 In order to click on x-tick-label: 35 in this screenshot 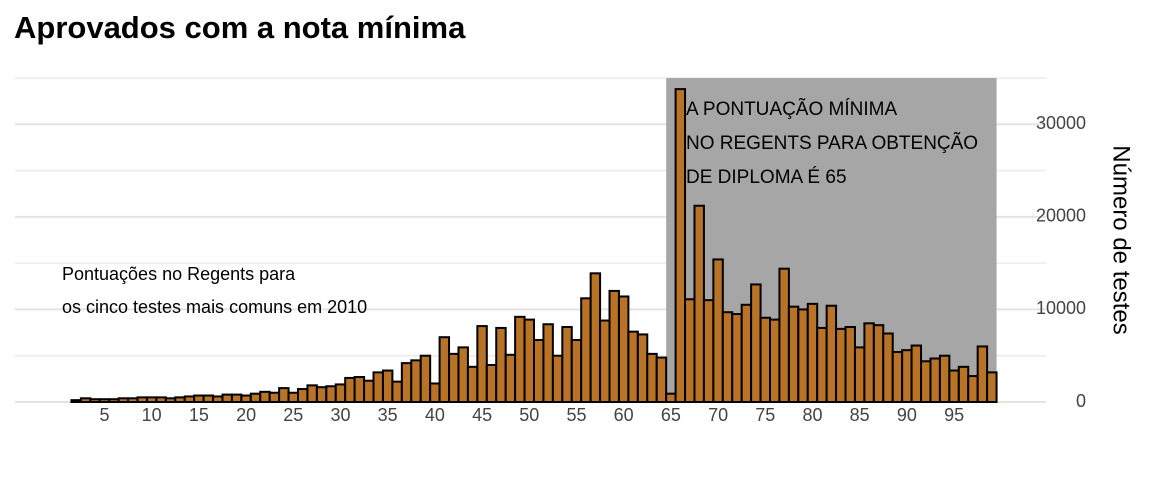, I will do `click(388, 415)`.